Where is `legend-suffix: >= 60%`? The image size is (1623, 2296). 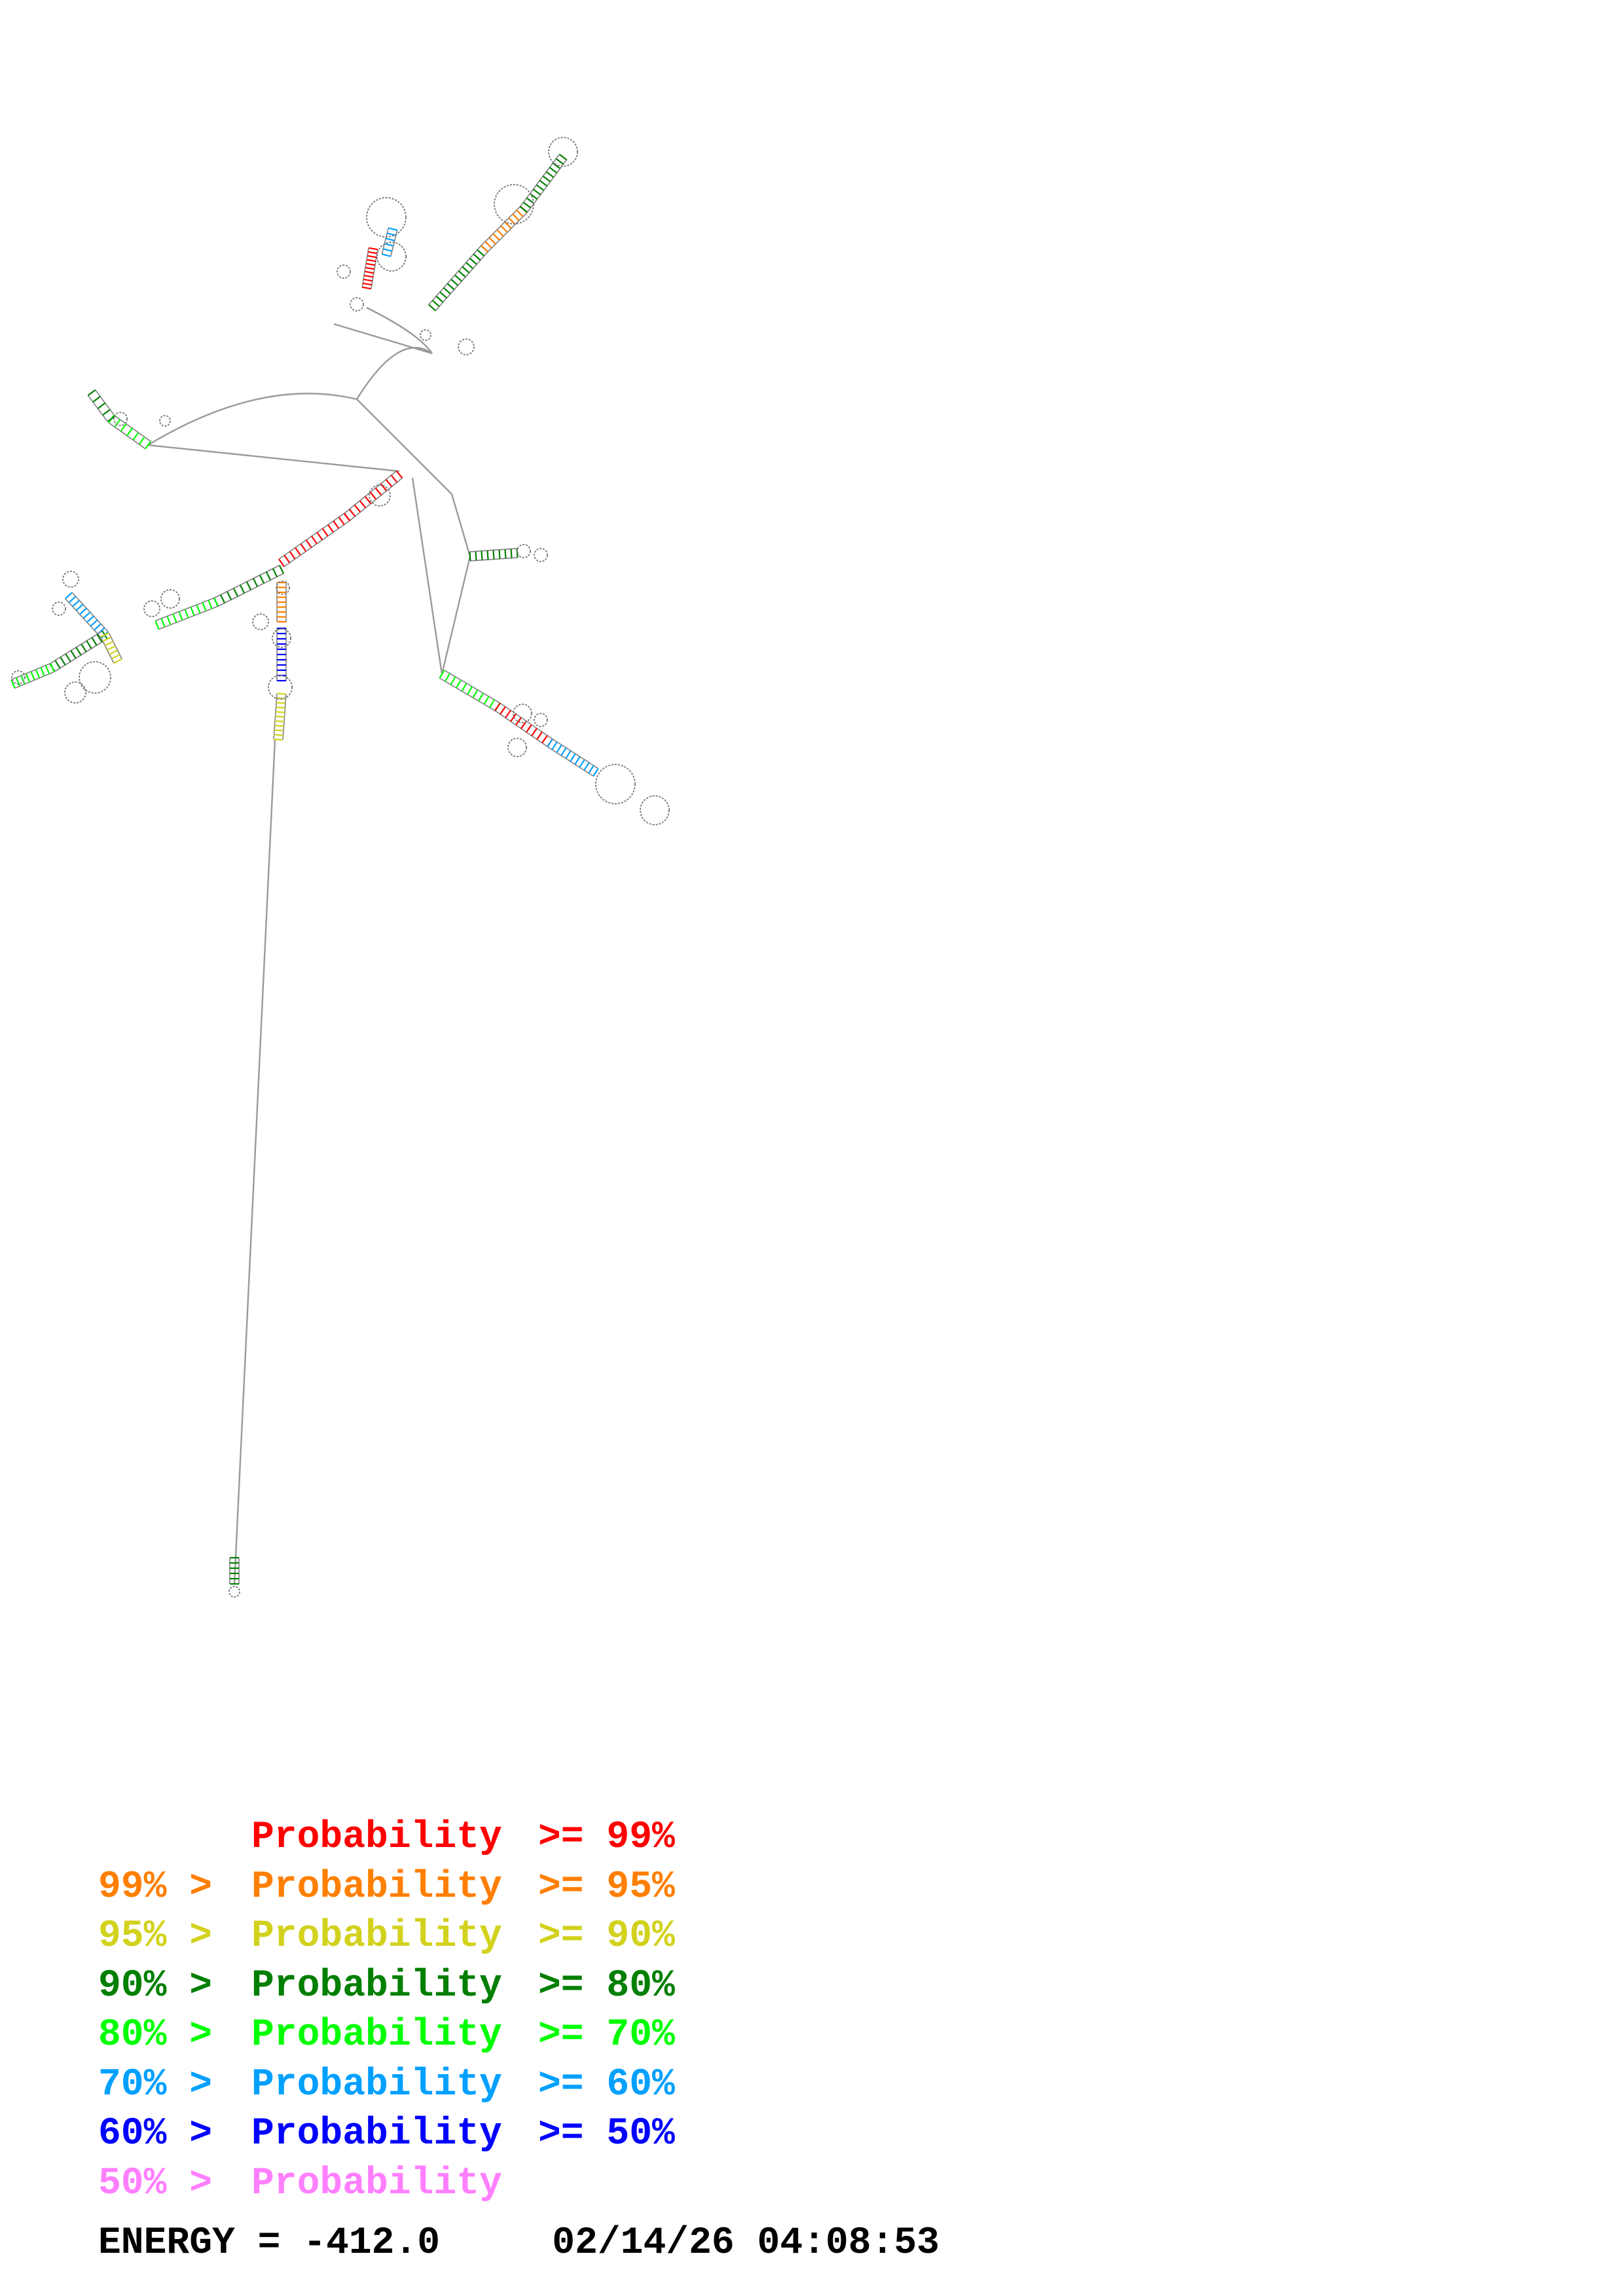
legend-suffix: >= 60% is located at coordinates (606, 2084).